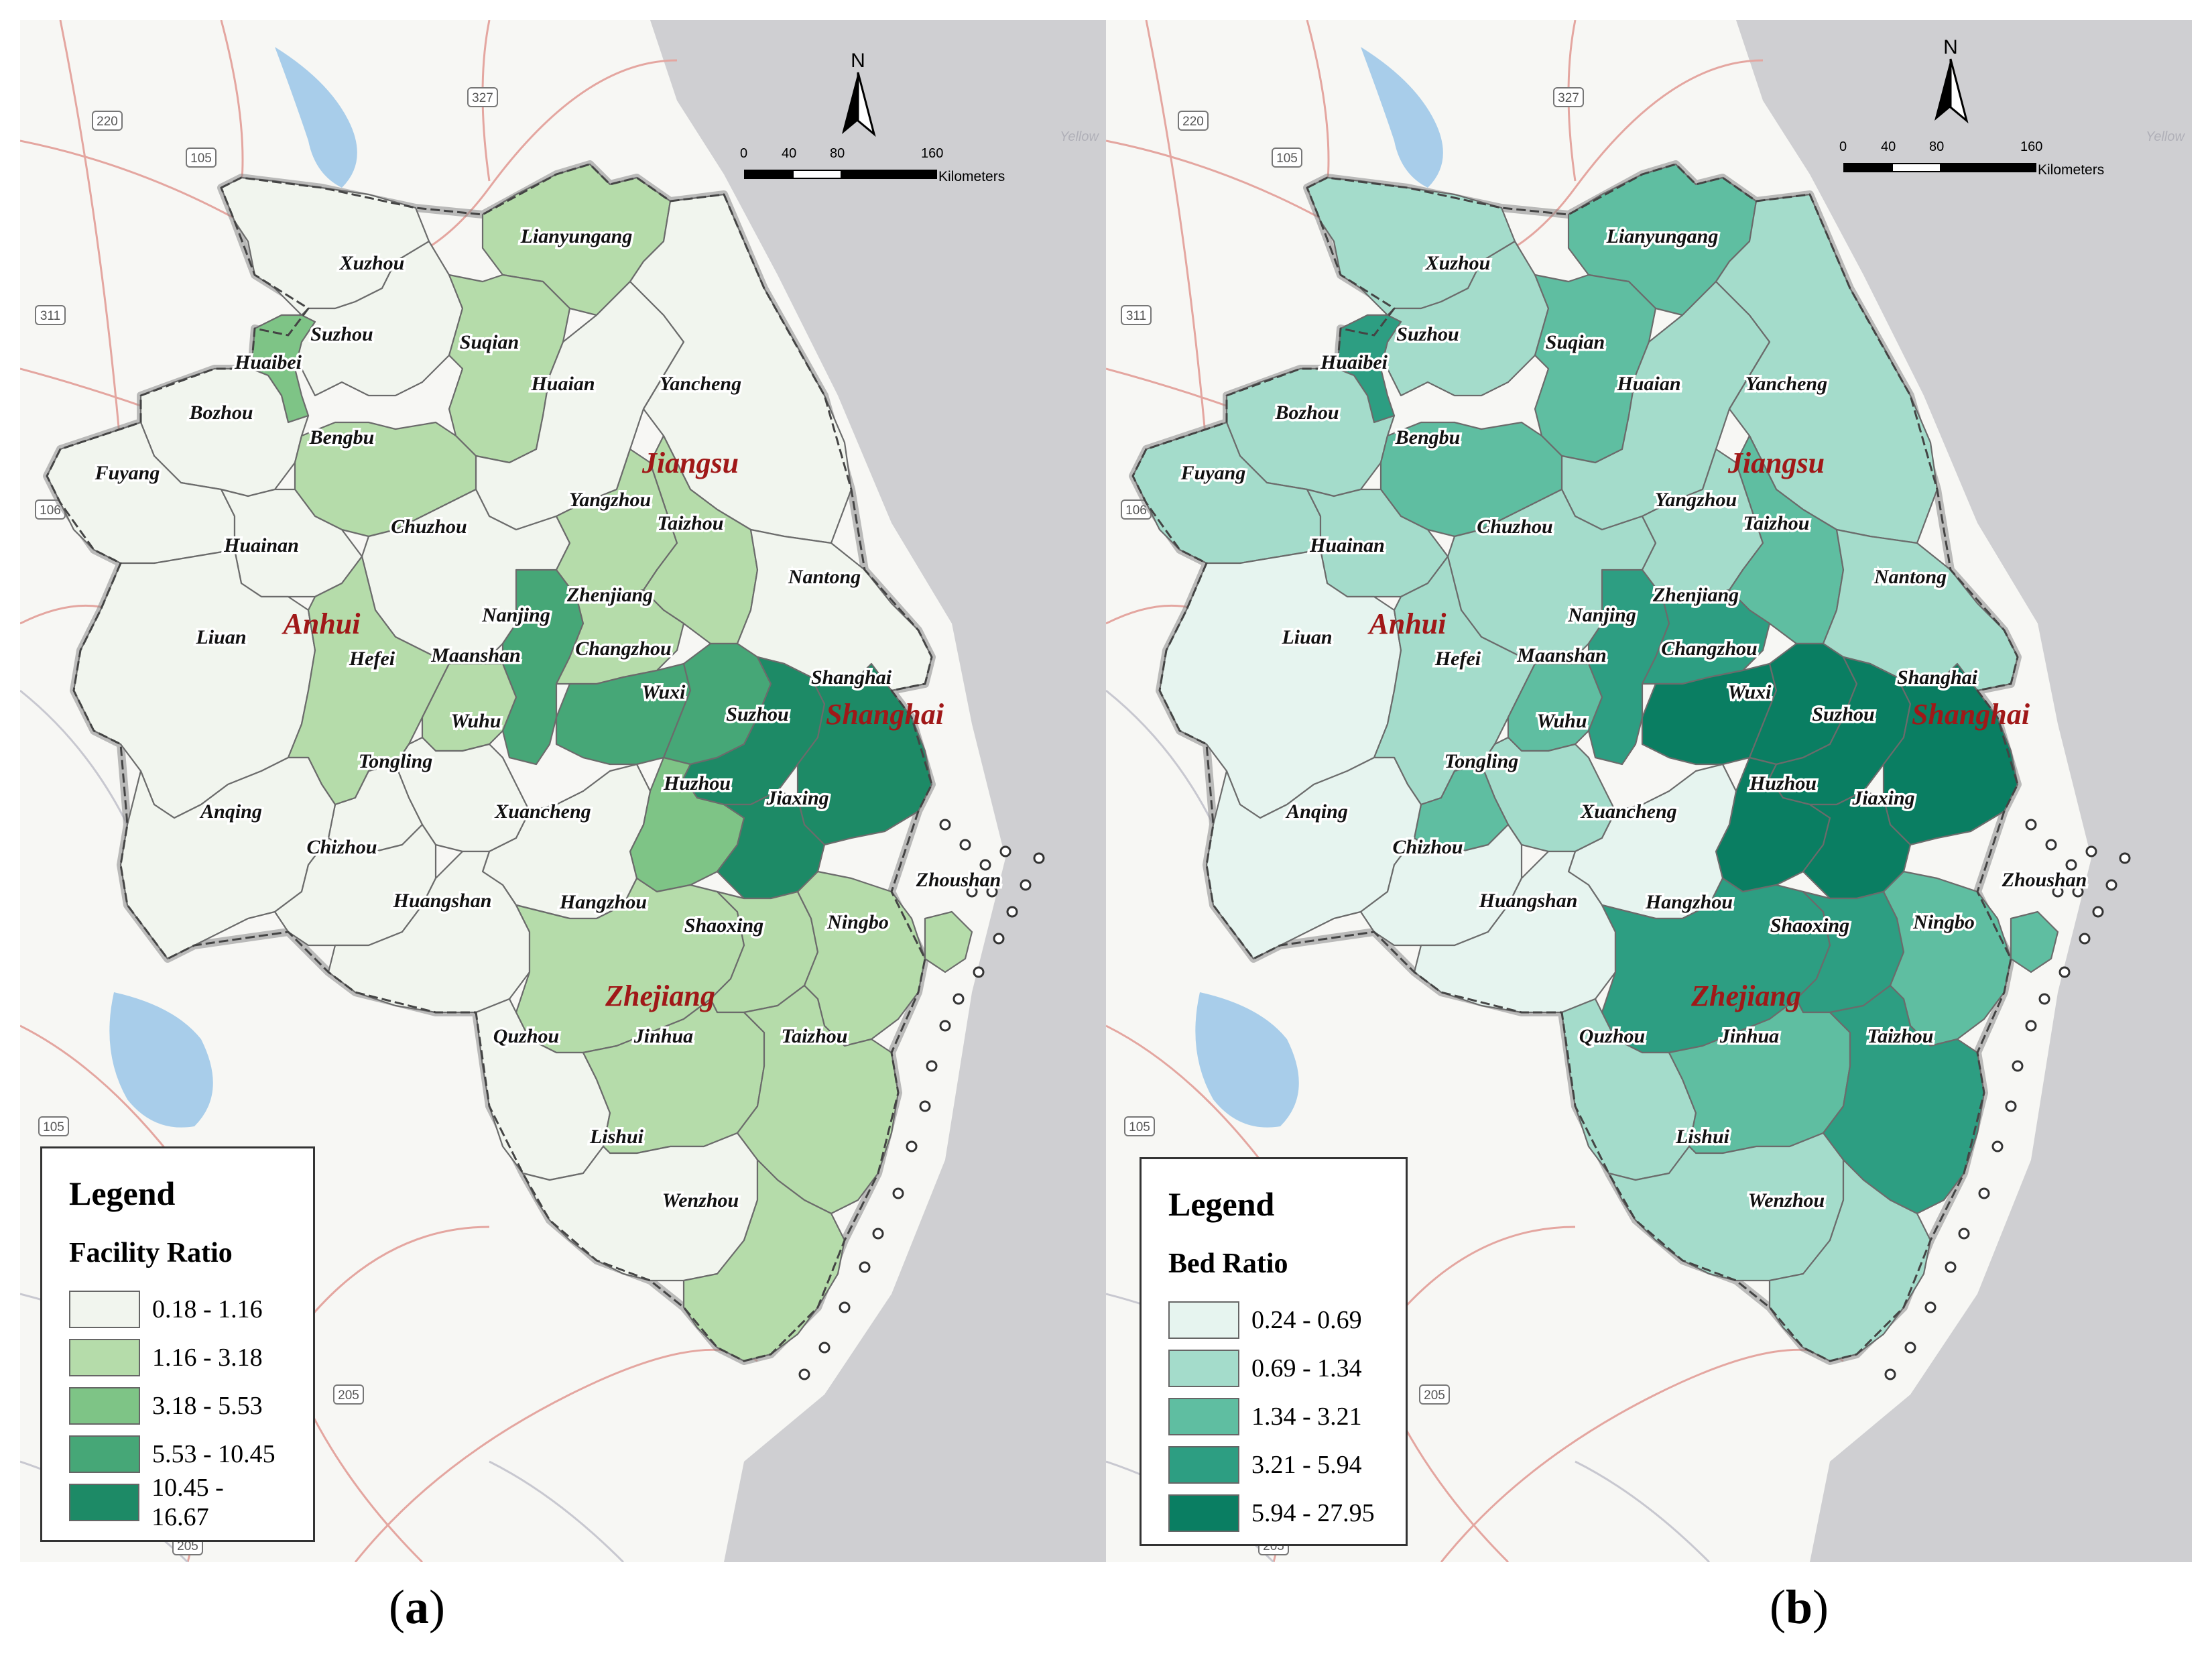  I want to click on legend-class-3: 3.18 - 5.53, so click(177, 1406).